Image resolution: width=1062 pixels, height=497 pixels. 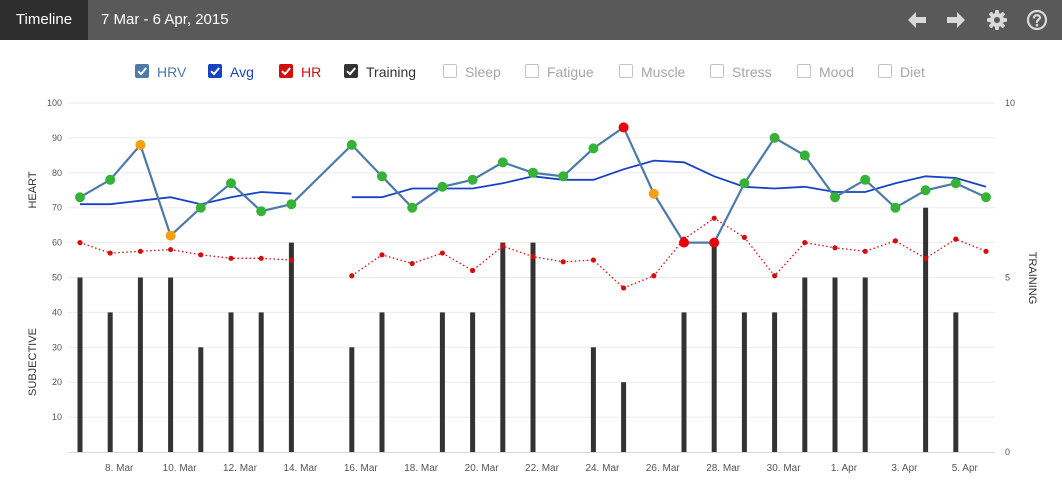 I want to click on help-icon, so click(x=1037, y=20).